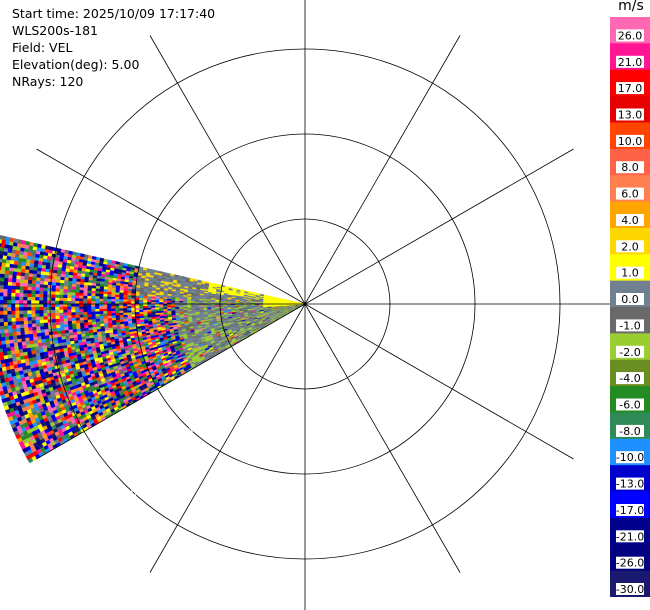 The width and height of the screenshot is (650, 610). I want to click on colorbar-tick-label: -30.0, so click(630, 589).